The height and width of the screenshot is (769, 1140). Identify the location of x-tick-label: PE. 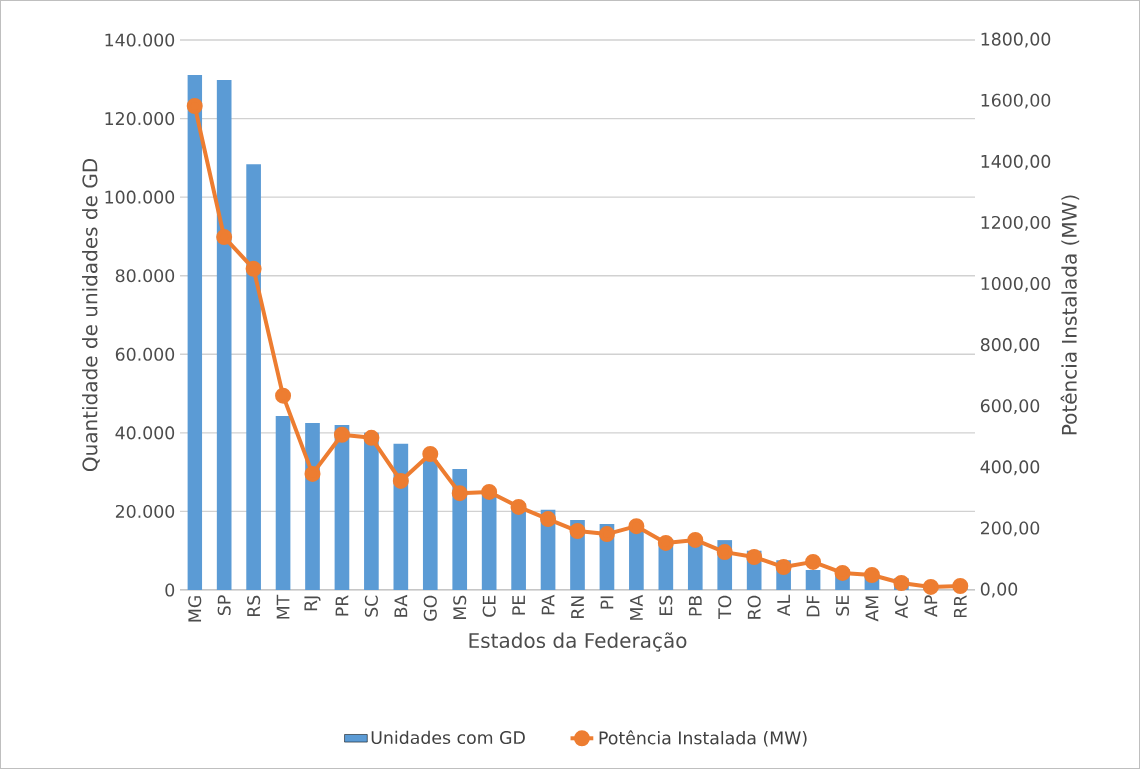
(518, 605).